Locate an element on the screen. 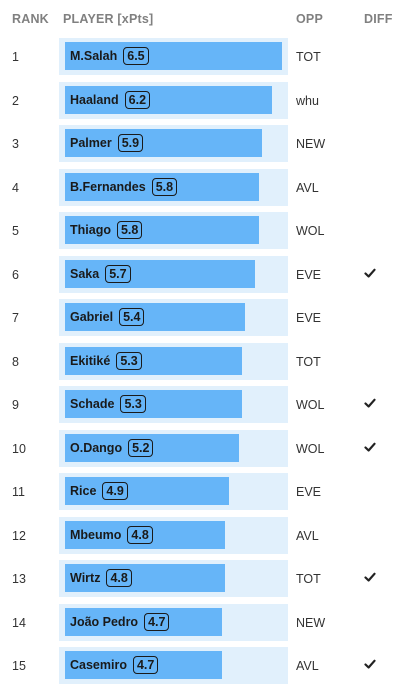 The height and width of the screenshot is (691, 401). table-row: 1 M.Salah 6.5 TOT is located at coordinates (200, 58).